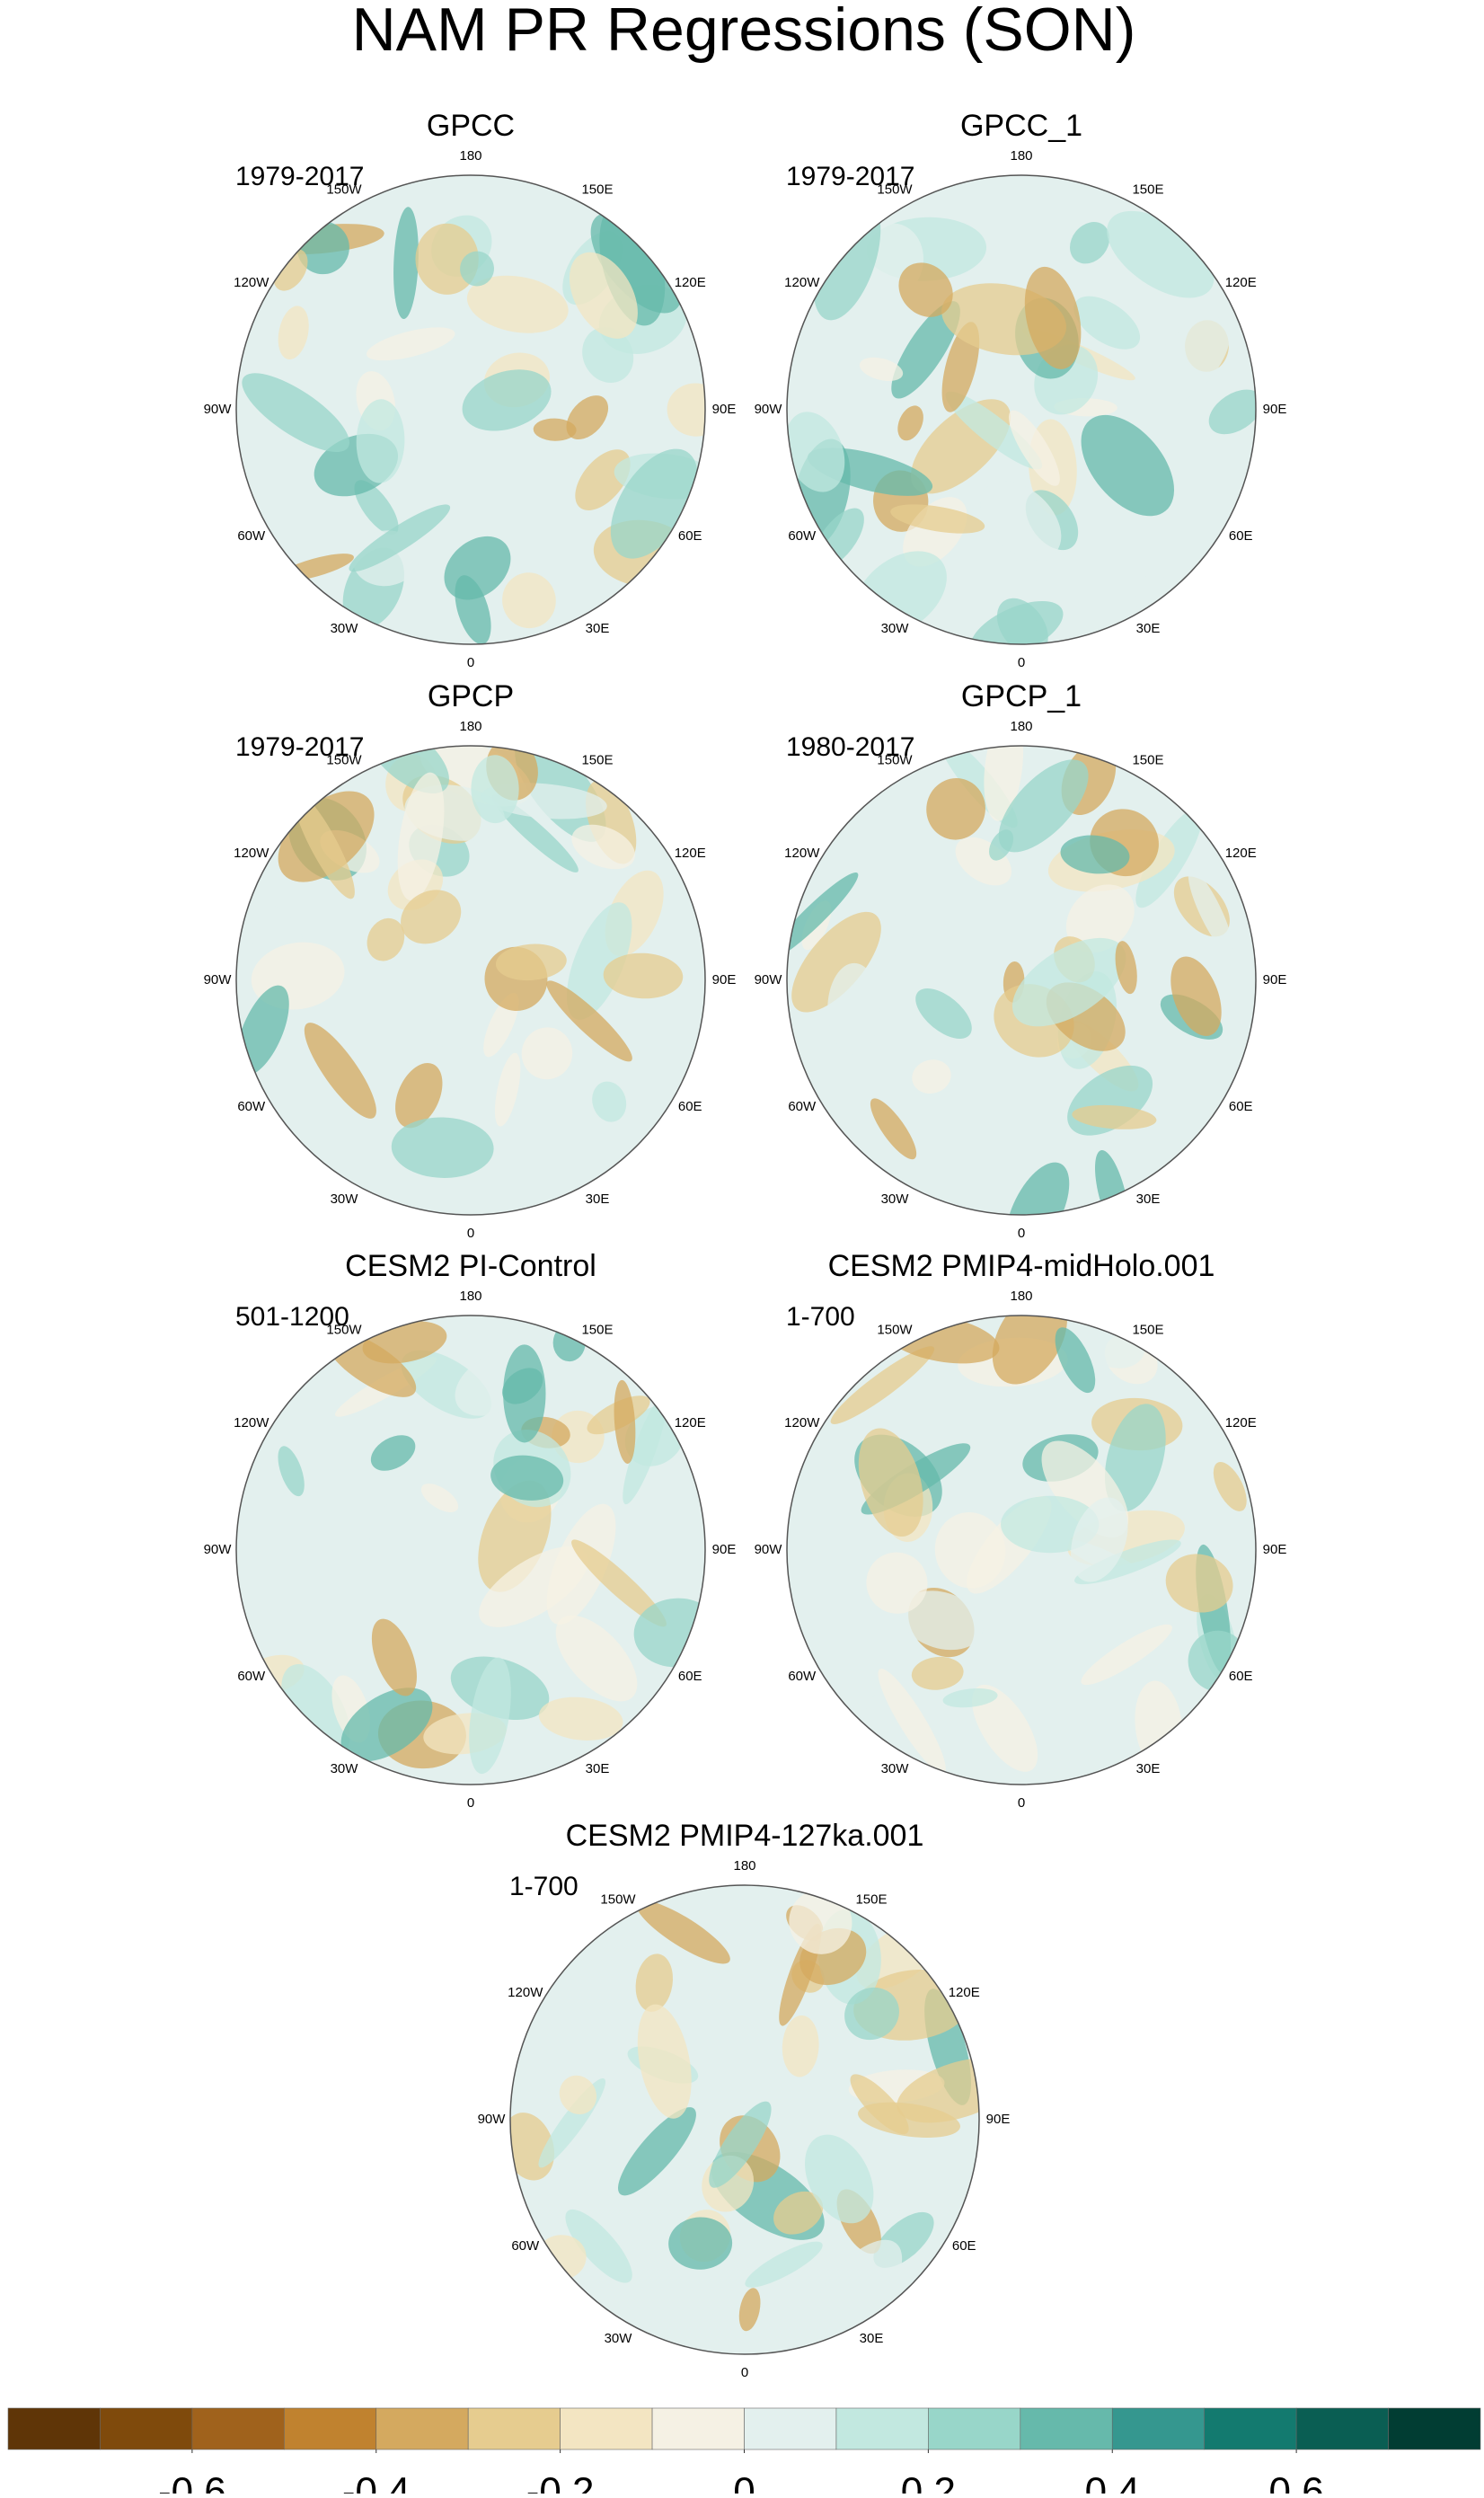 The width and height of the screenshot is (1484, 2498). I want to click on panel-period: 1980-2017, so click(850, 747).